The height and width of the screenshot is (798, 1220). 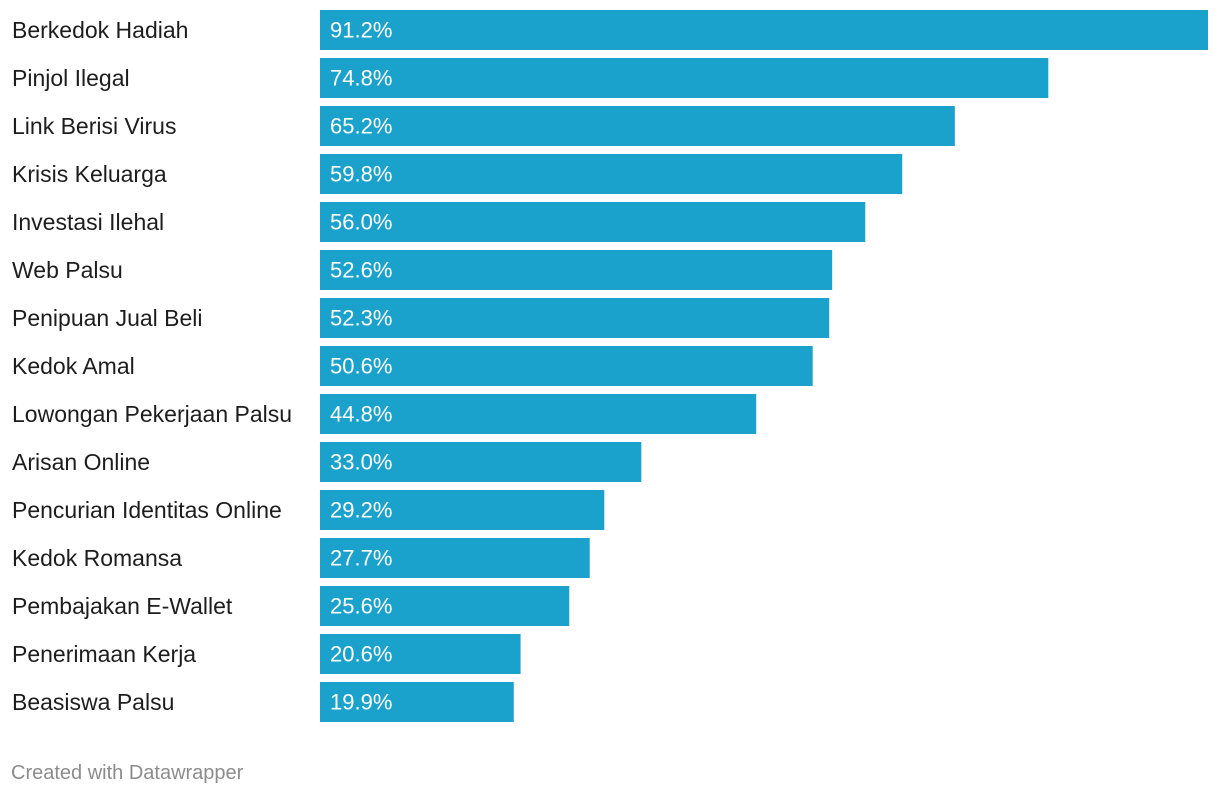 What do you see at coordinates (107, 318) in the screenshot?
I see `category-label: Penipuan Jual Beli` at bounding box center [107, 318].